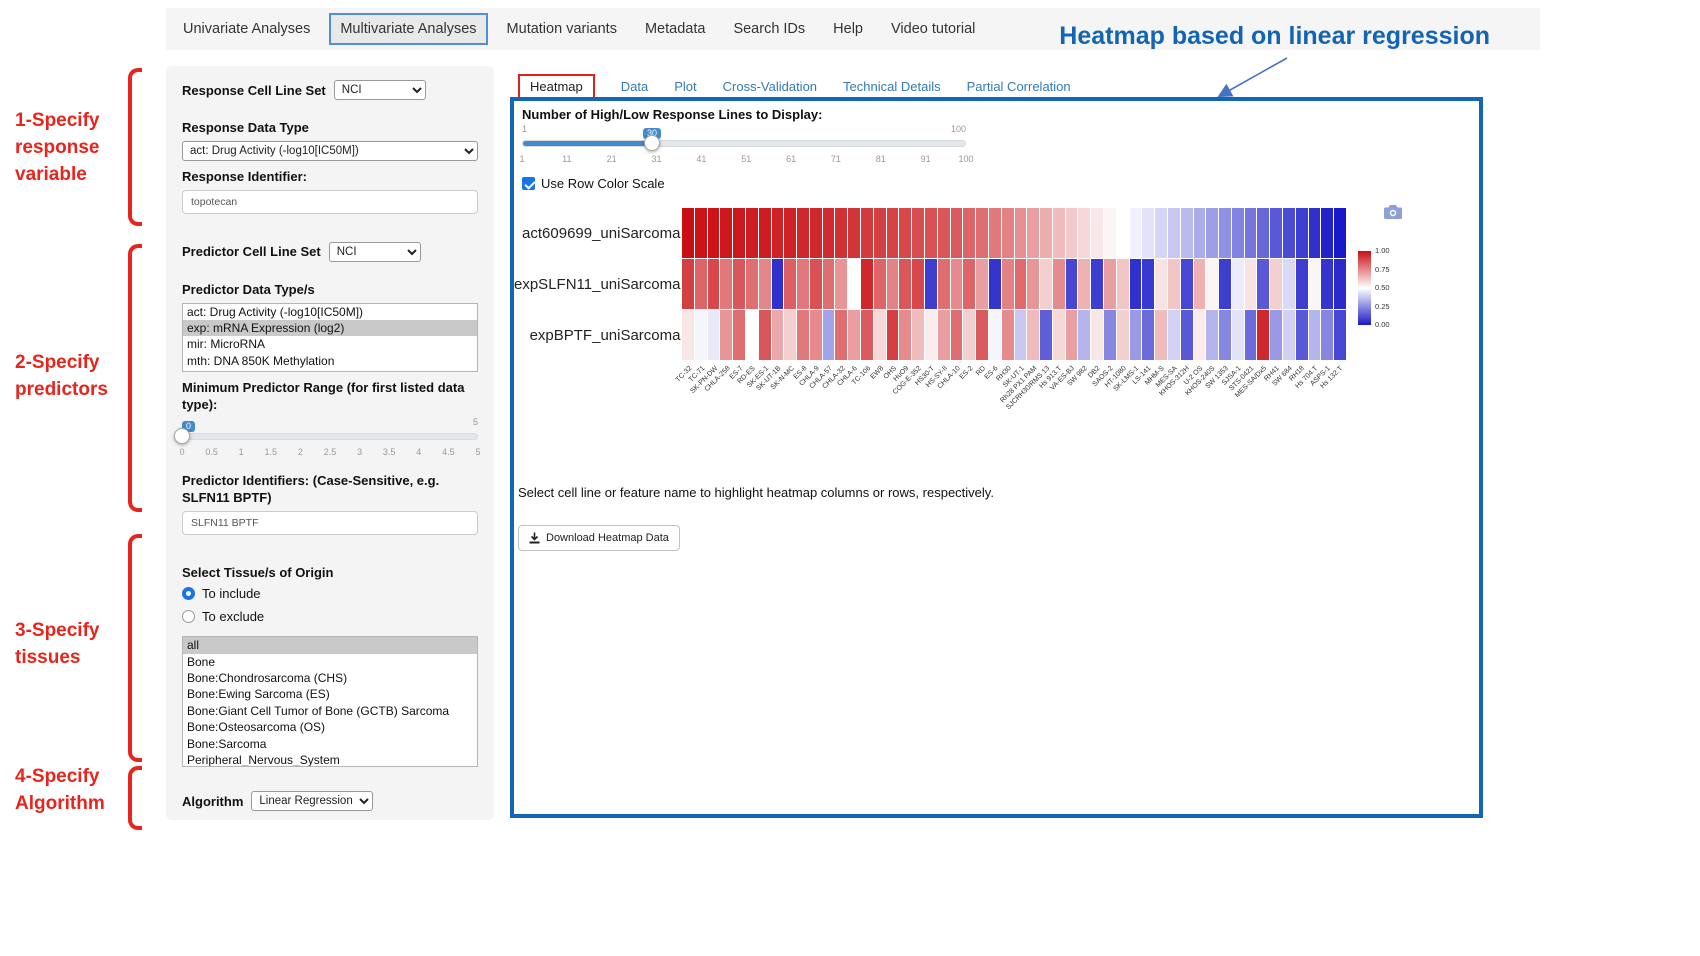 Image resolution: width=1700 pixels, height=956 pixels. What do you see at coordinates (227, 743) in the screenshot?
I see `tissue-option-bone-sarcoma: Bone:Sarcoma` at bounding box center [227, 743].